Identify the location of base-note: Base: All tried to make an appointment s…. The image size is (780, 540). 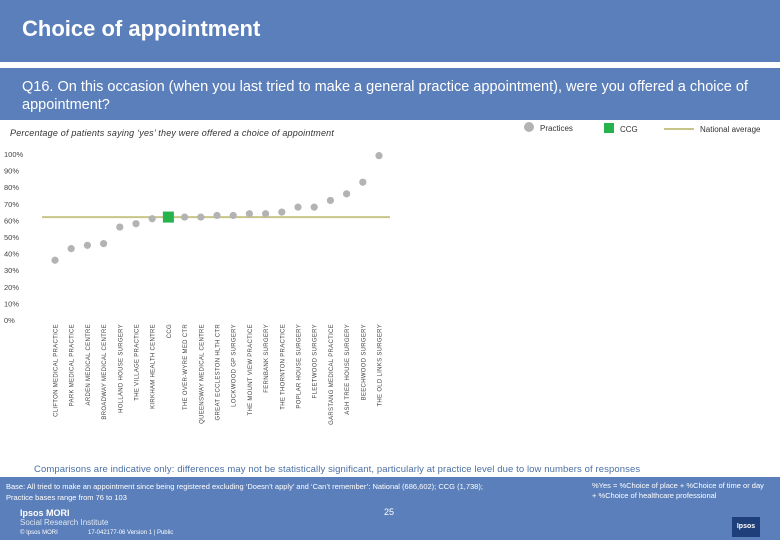
(276, 492).